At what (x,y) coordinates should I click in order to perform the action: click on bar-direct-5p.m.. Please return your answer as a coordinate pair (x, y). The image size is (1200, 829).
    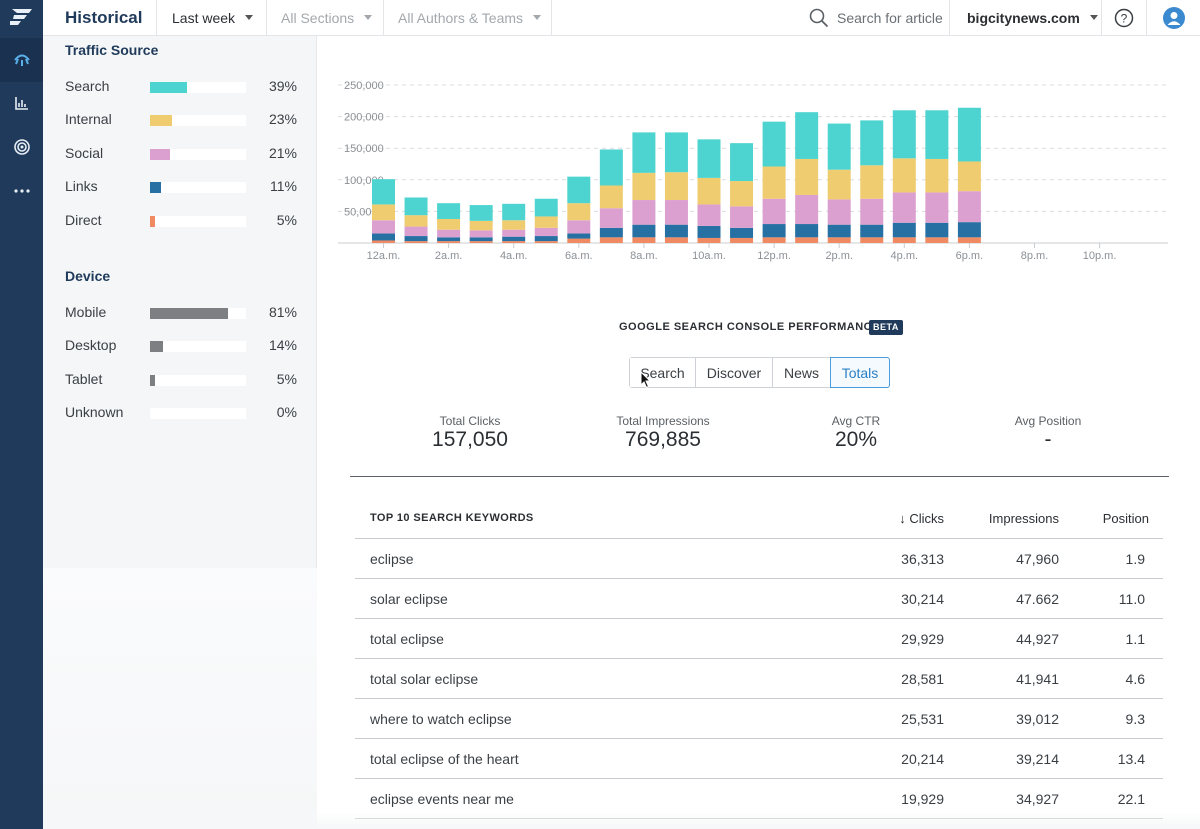
    Looking at the image, I should click on (937, 240).